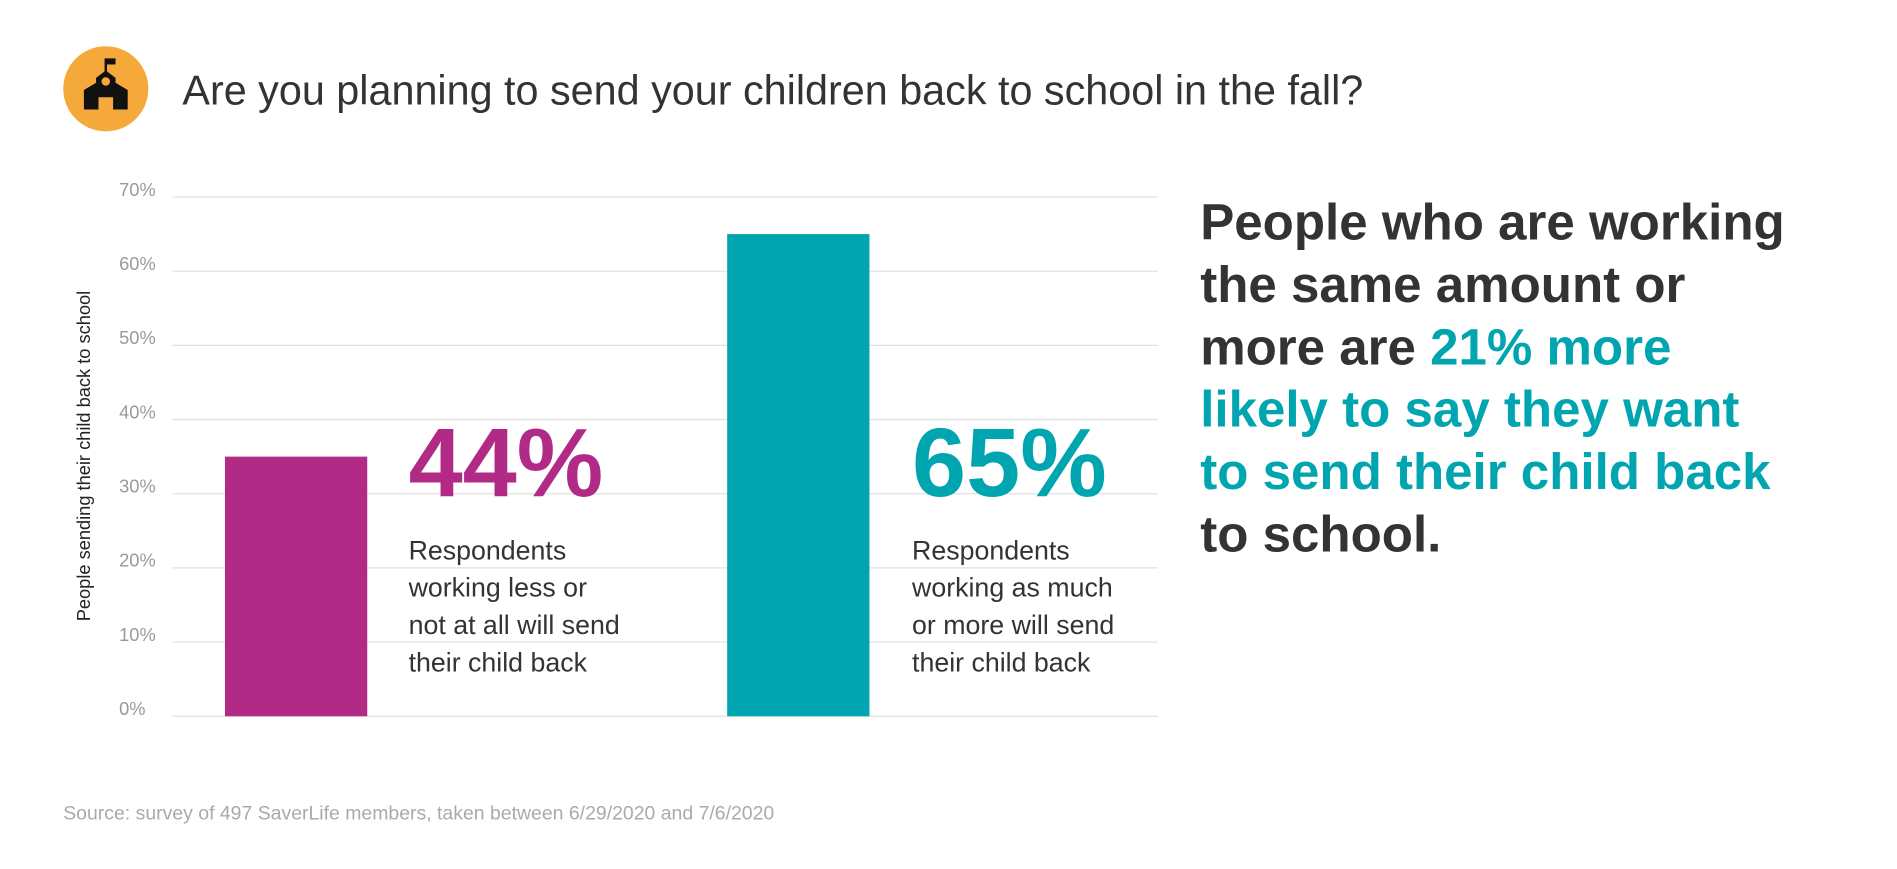  Describe the element at coordinates (132, 708) in the screenshot. I see `y-tick-label: 0%` at that location.